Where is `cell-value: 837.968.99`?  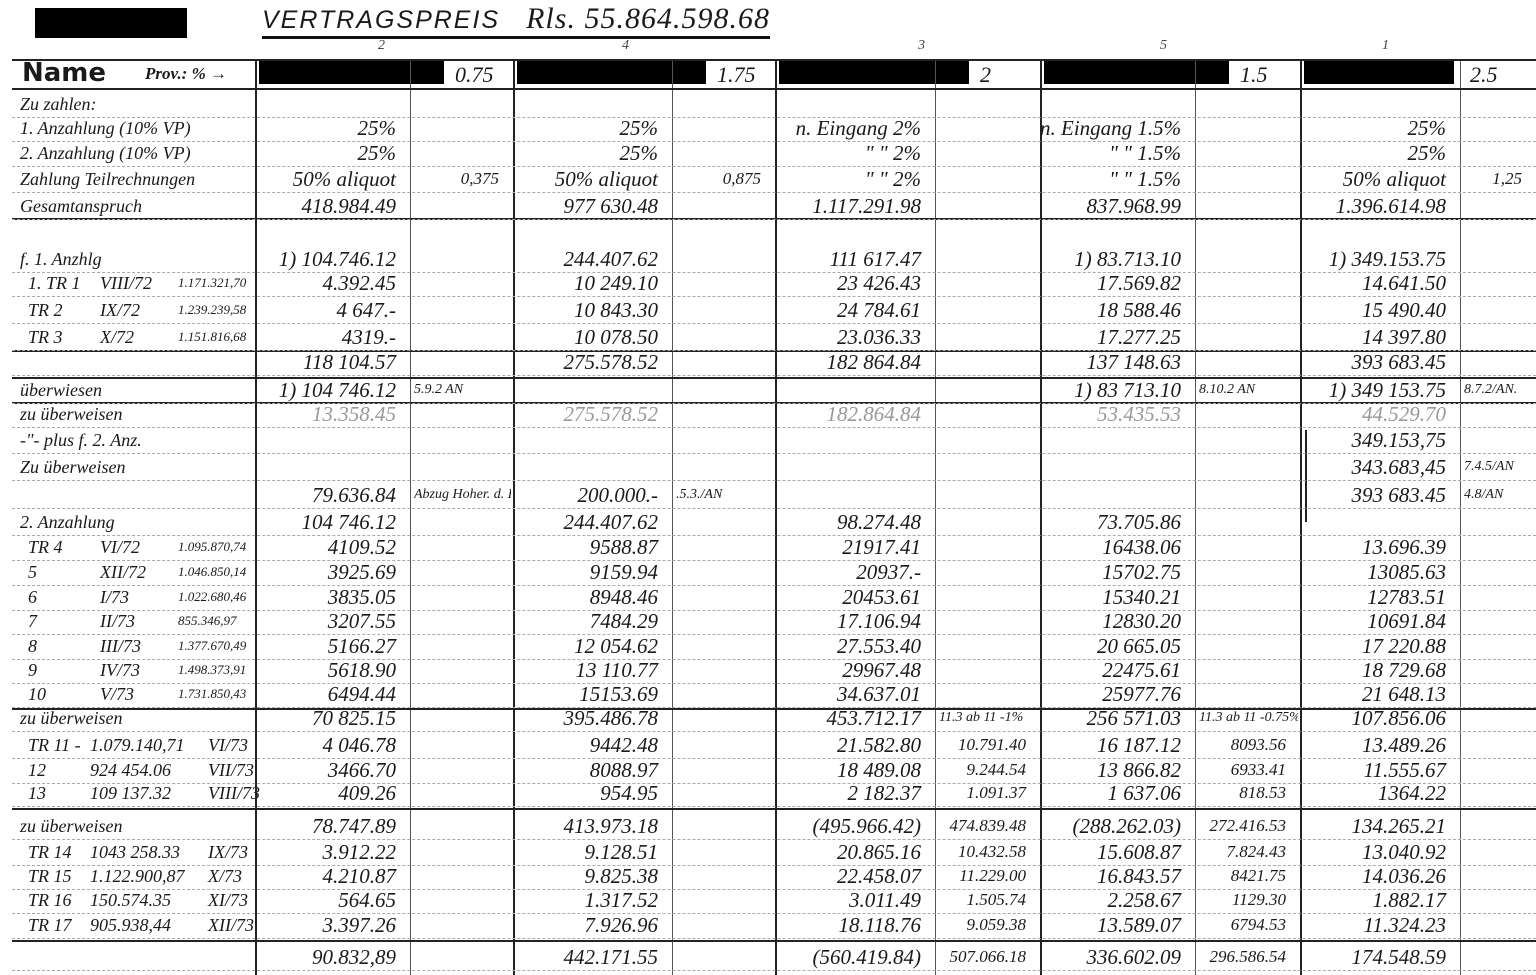
cell-value: 837.968.99 is located at coordinates (1134, 206).